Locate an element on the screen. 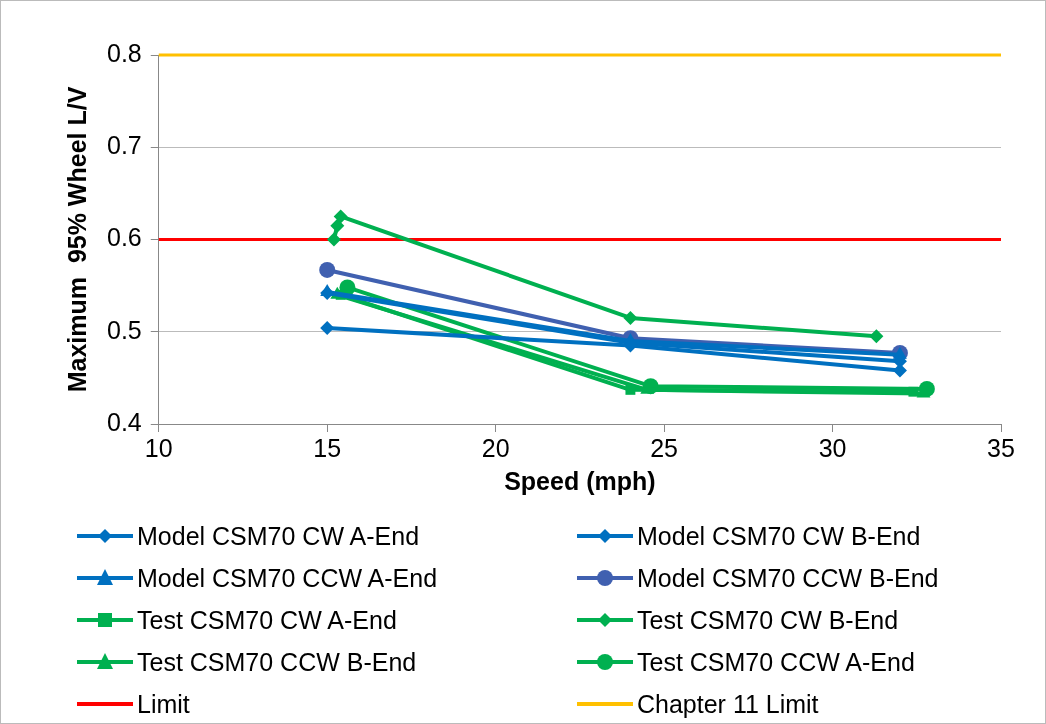  y-axis-title: Maximum 95% Wheel L/V is located at coordinates (76, 239).